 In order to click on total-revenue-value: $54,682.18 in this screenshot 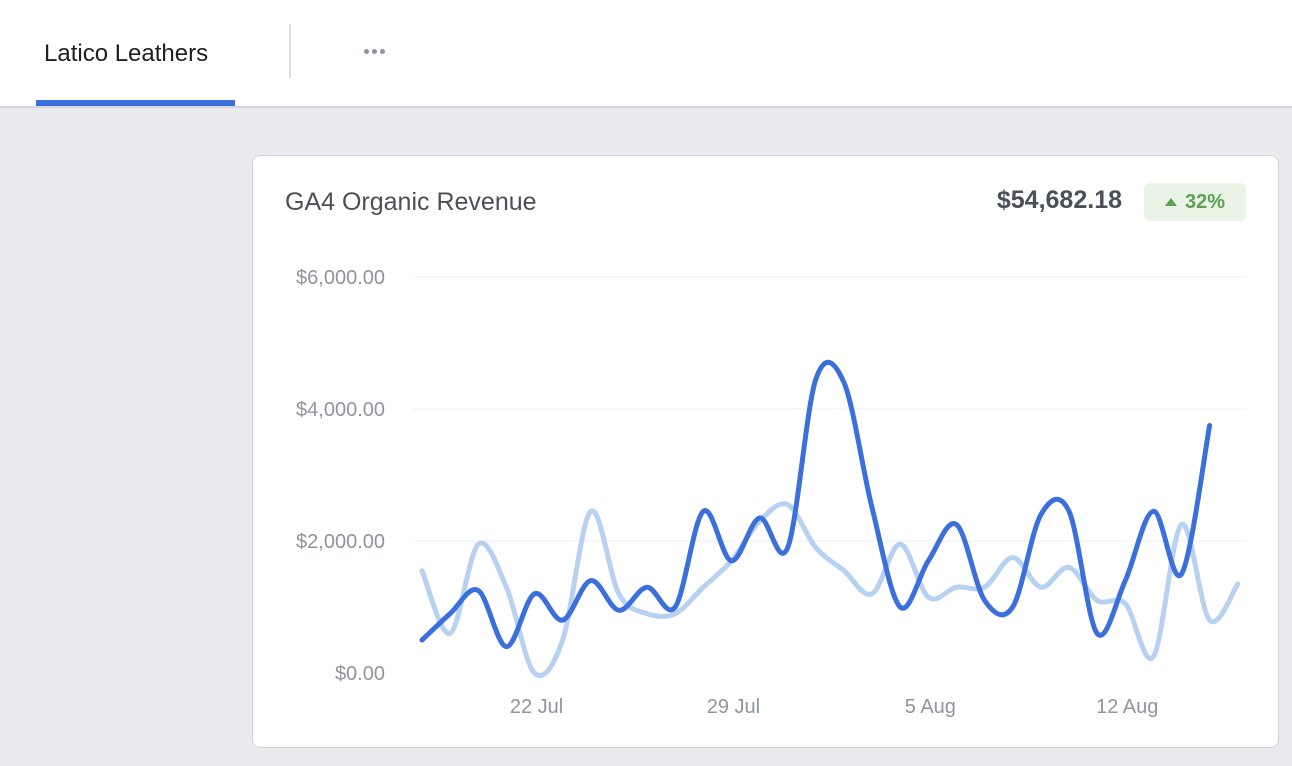, I will do `click(1059, 200)`.